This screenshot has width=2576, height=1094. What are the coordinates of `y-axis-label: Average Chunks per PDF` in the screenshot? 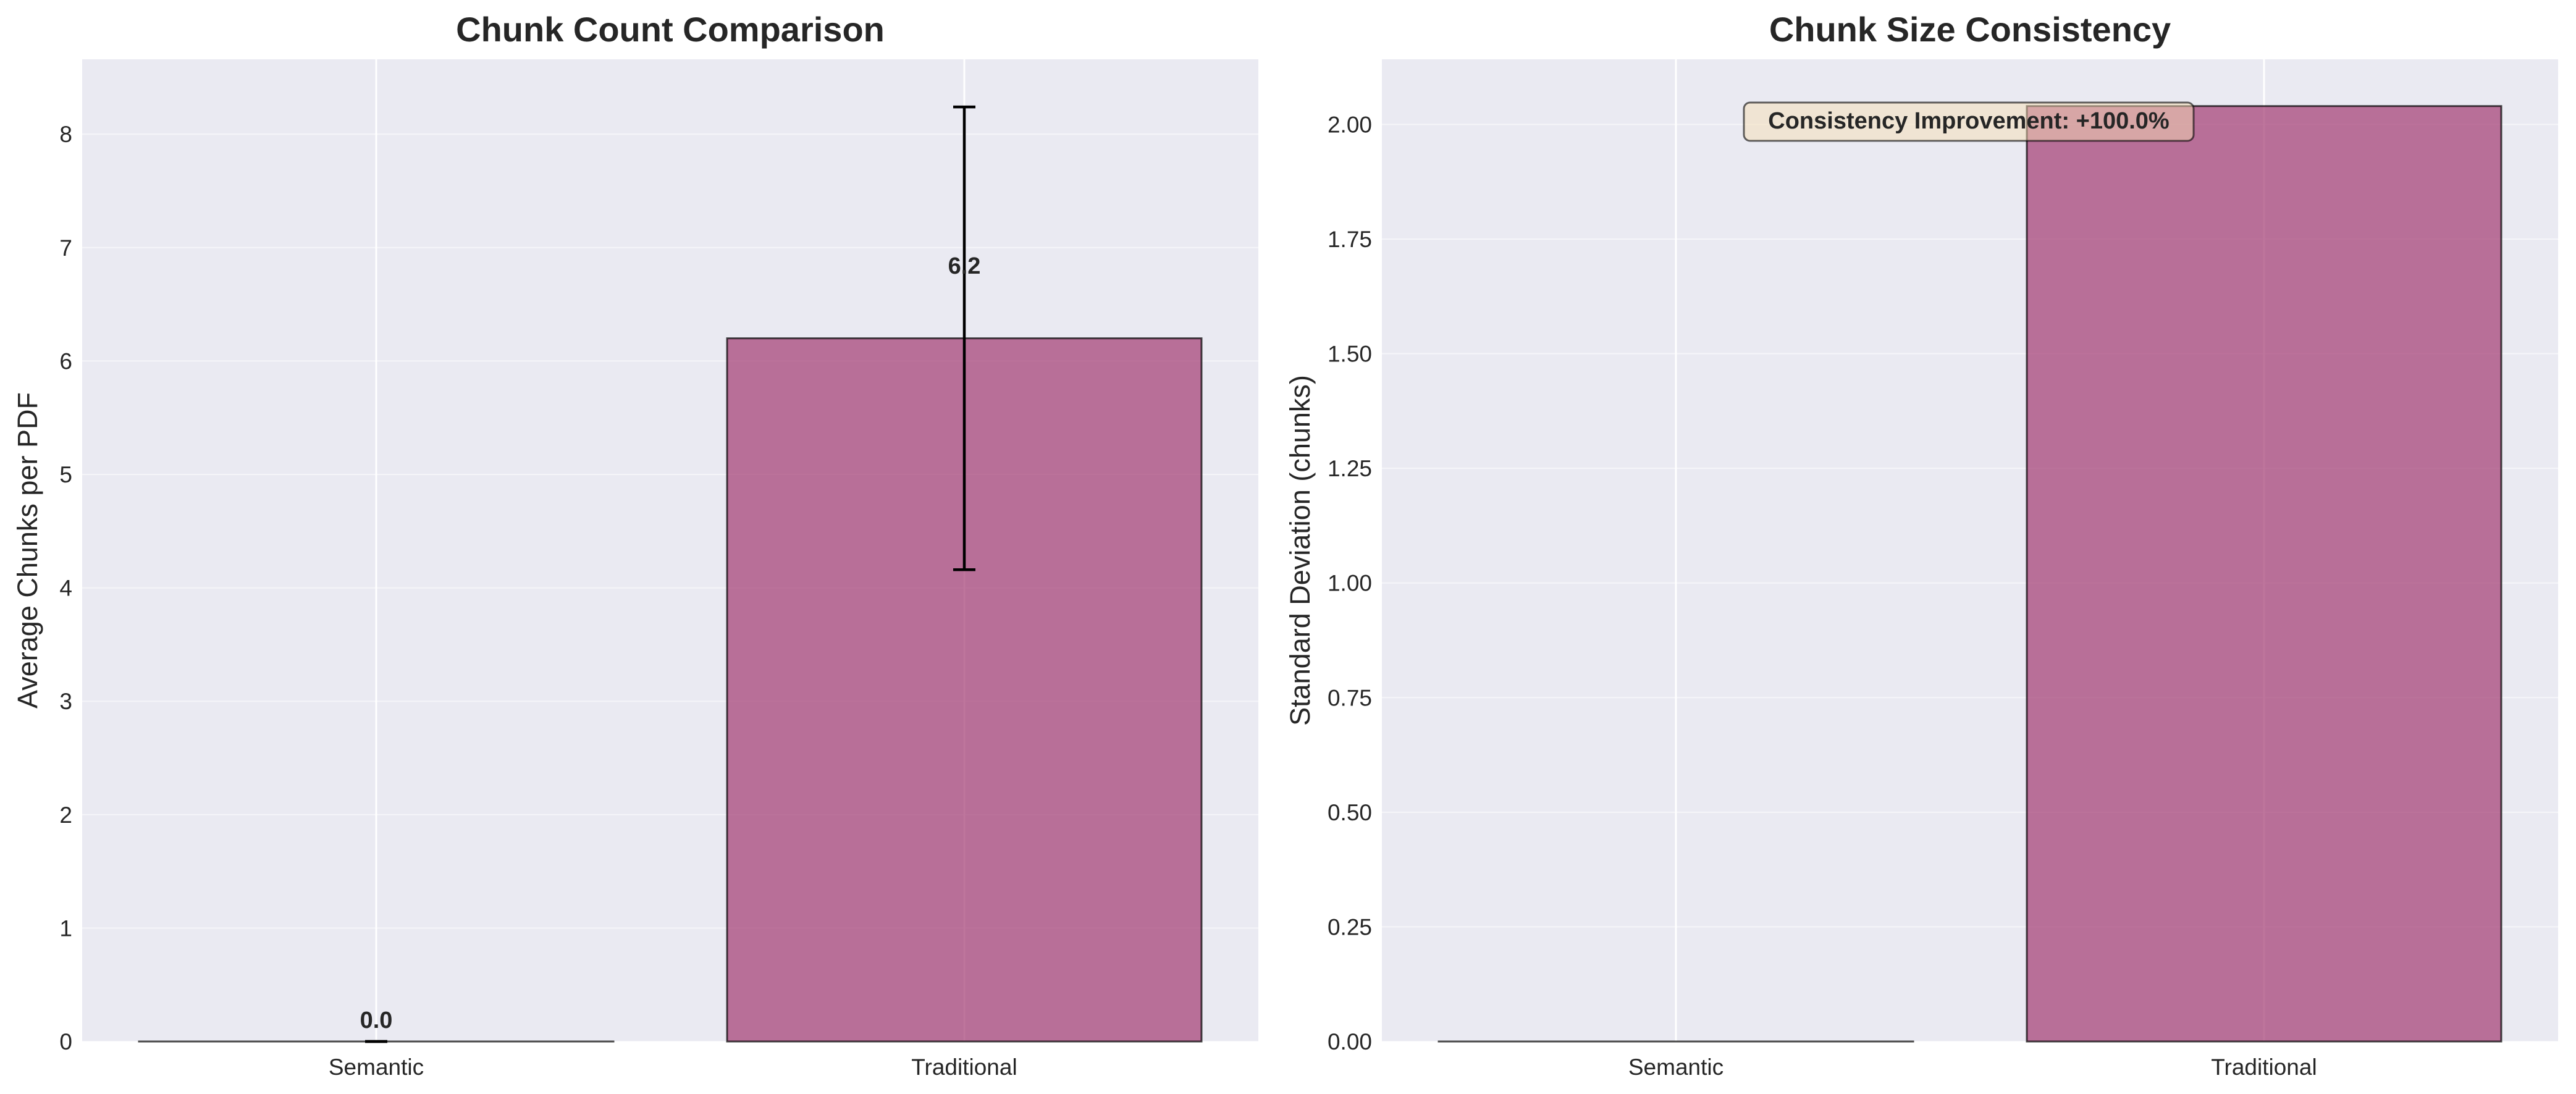 It's located at (27, 550).